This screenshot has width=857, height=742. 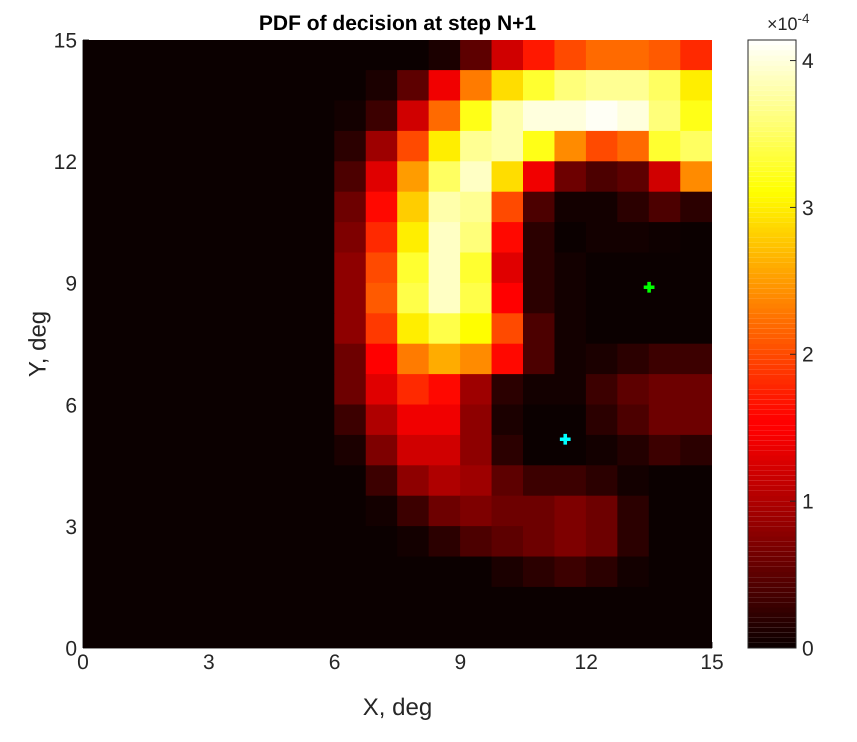 What do you see at coordinates (208, 662) in the screenshot?
I see `x-tick-label: 3` at bounding box center [208, 662].